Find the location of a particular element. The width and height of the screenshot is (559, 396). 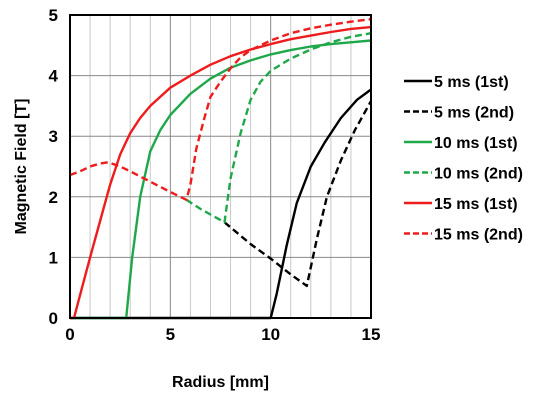

legend-label: 15 ms (2nd) is located at coordinates (478, 235).